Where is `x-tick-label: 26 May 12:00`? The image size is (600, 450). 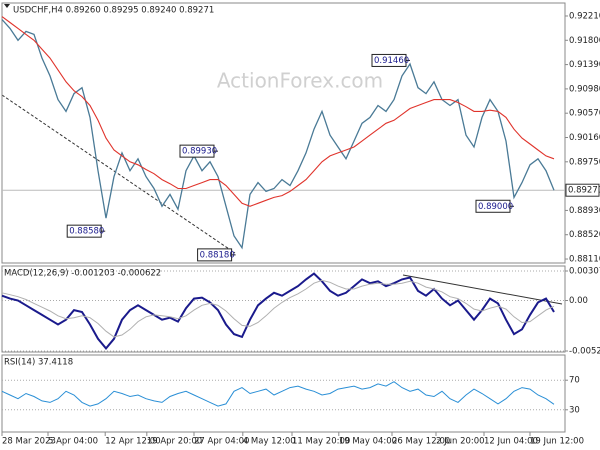
x-tick-label: 26 May 12:00 is located at coordinates (421, 442).